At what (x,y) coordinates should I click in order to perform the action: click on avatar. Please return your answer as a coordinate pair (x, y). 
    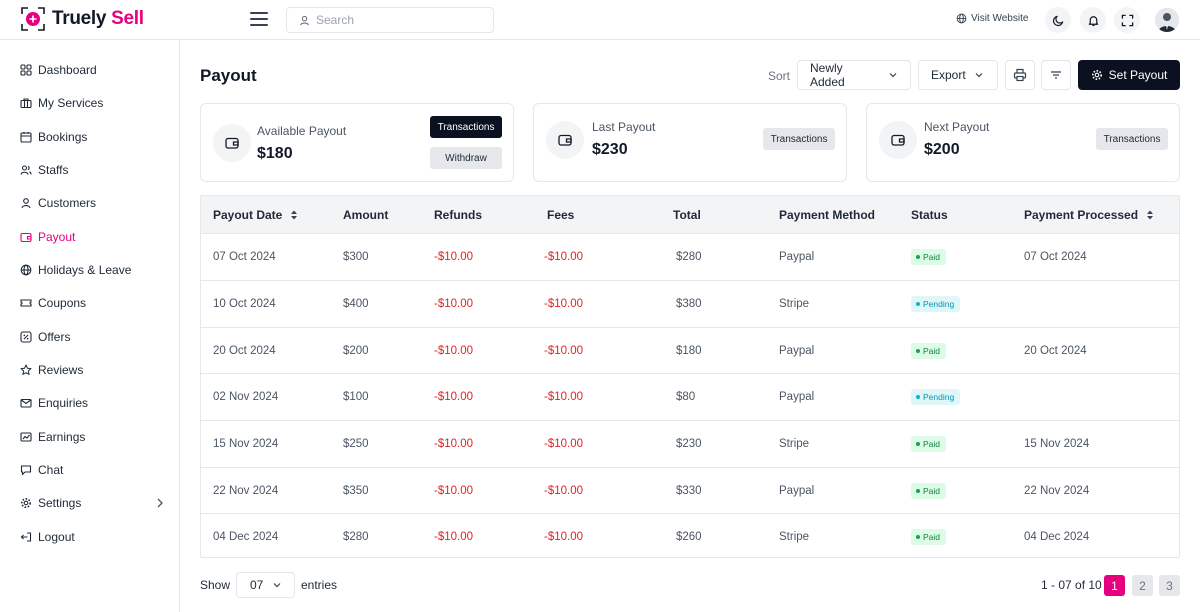
    Looking at the image, I should click on (1167, 20).